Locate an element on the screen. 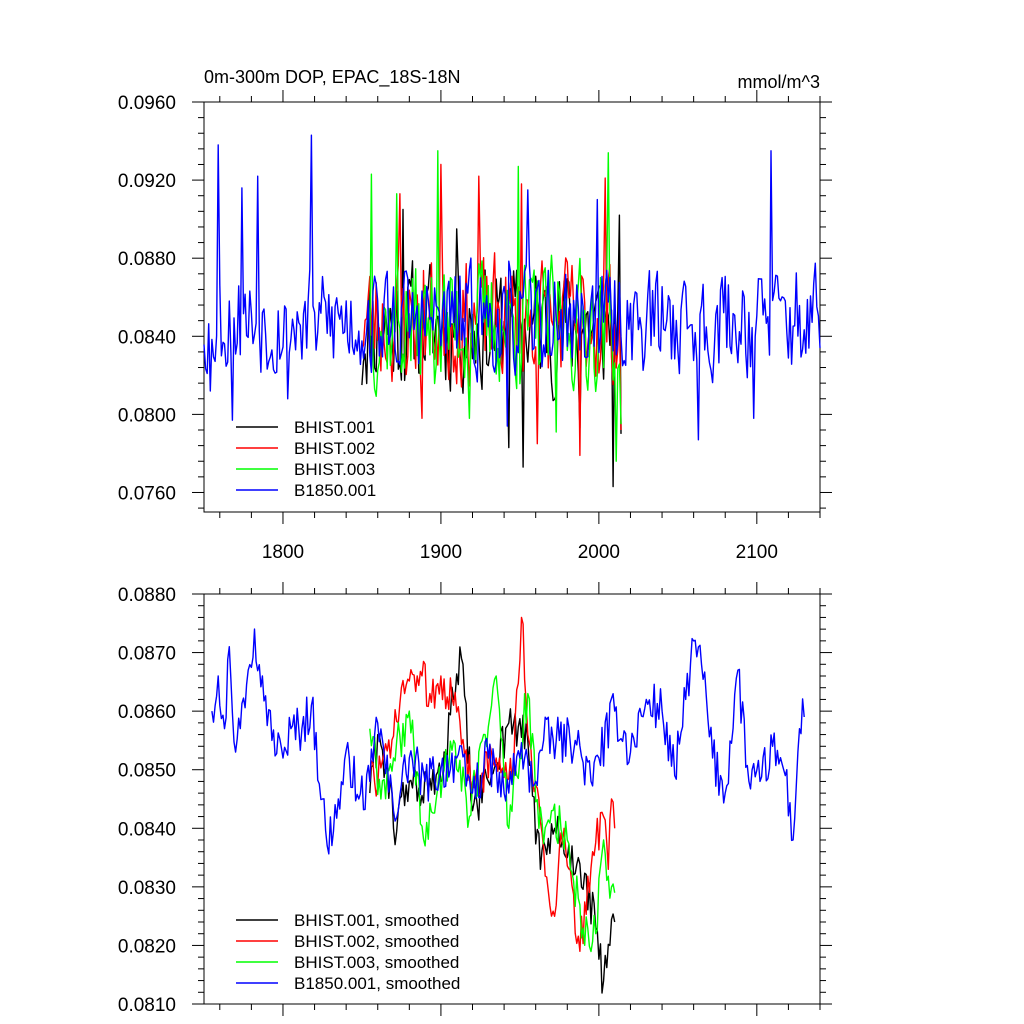  top-panel-y-tick-labels: 0.0760 0.0800 0.0840 0.0880 0.0920 0.0960 is located at coordinates (147, 298).